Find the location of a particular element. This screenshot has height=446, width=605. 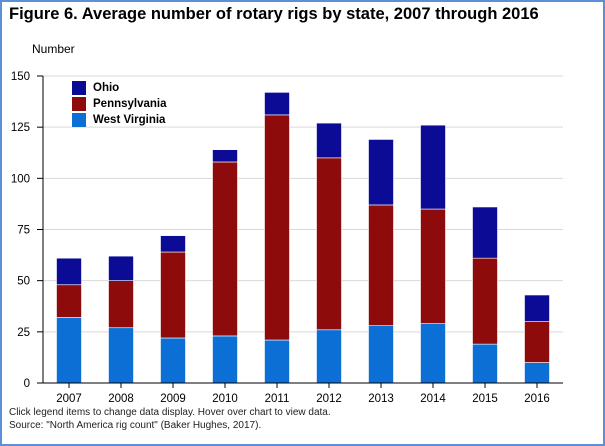

x-tick-label: 2008 is located at coordinates (121, 399).